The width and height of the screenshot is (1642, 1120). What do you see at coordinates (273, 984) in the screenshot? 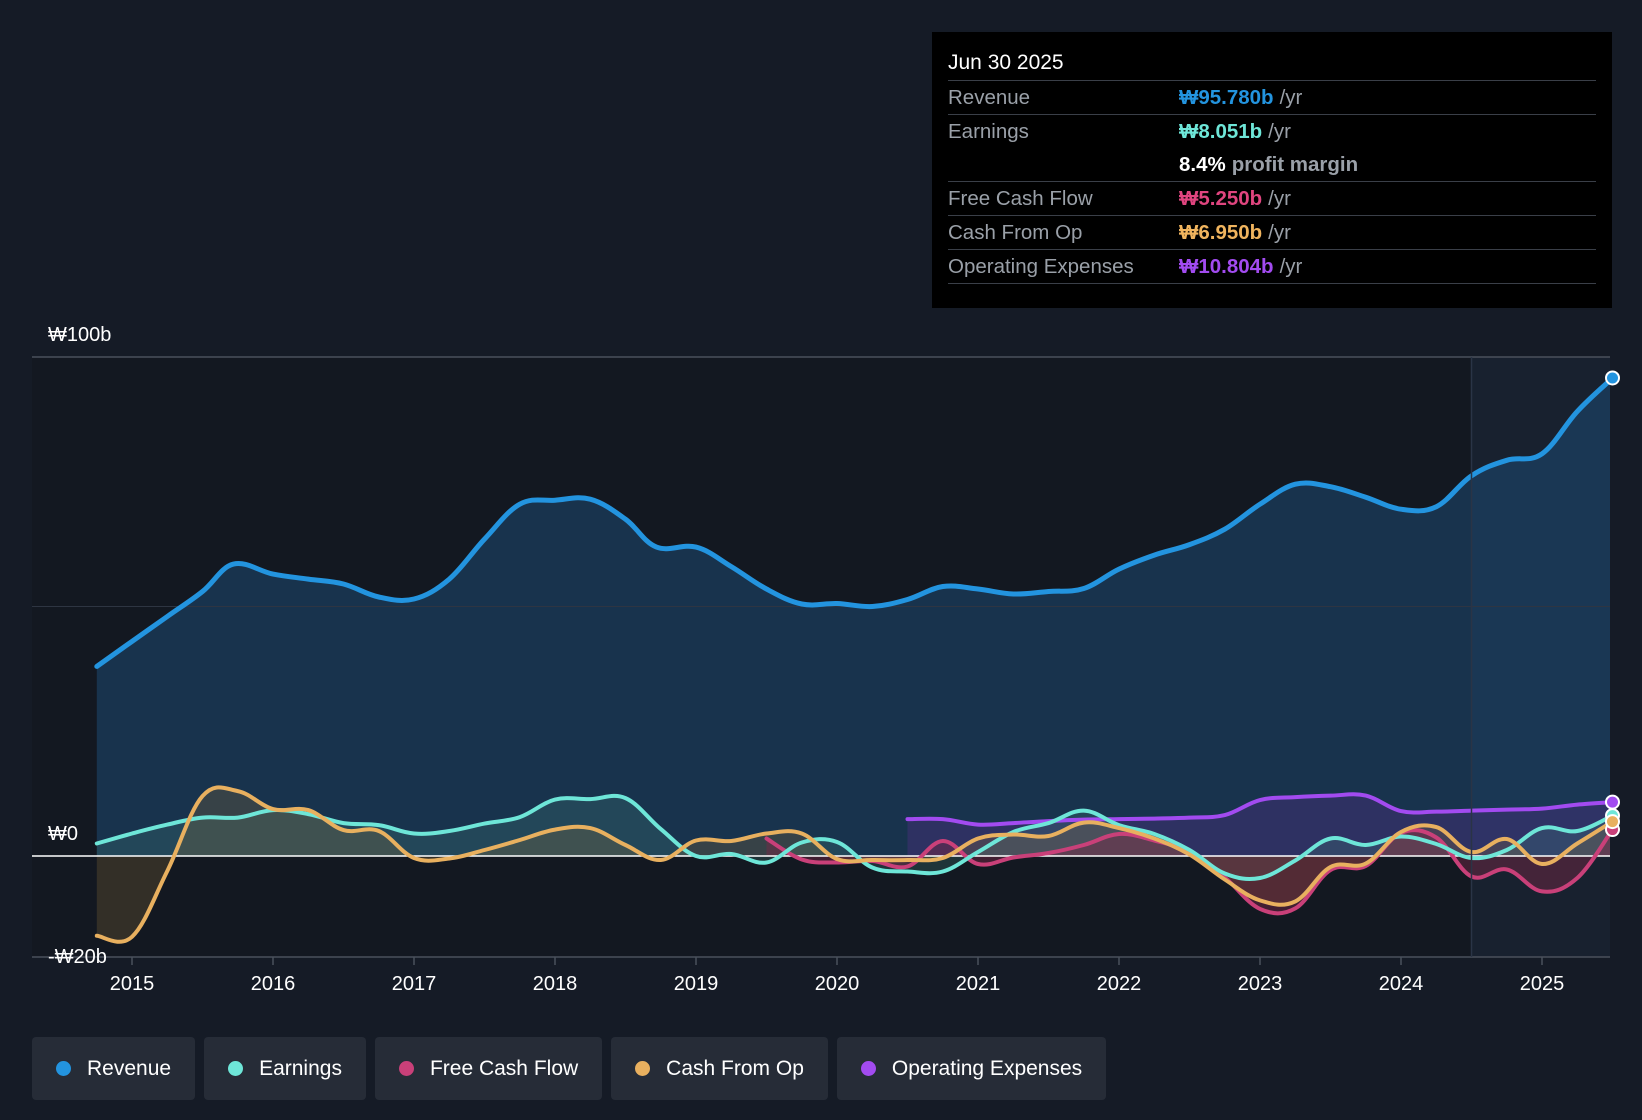
I see `x-tick-label: 2016` at bounding box center [273, 984].